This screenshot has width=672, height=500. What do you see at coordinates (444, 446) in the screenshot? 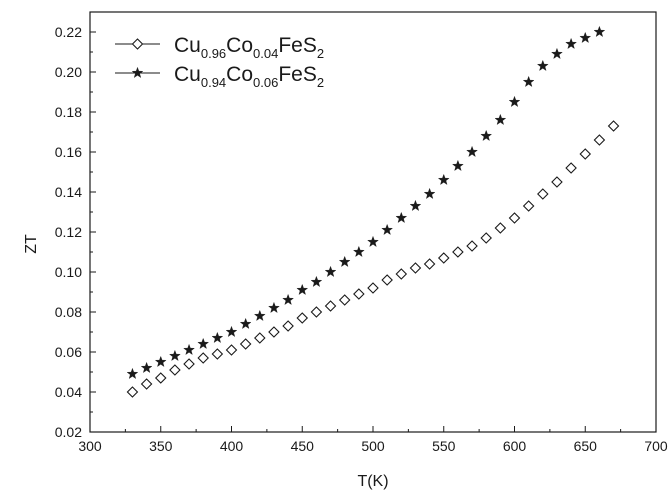
I see `x-tick-label: 550` at bounding box center [444, 446].